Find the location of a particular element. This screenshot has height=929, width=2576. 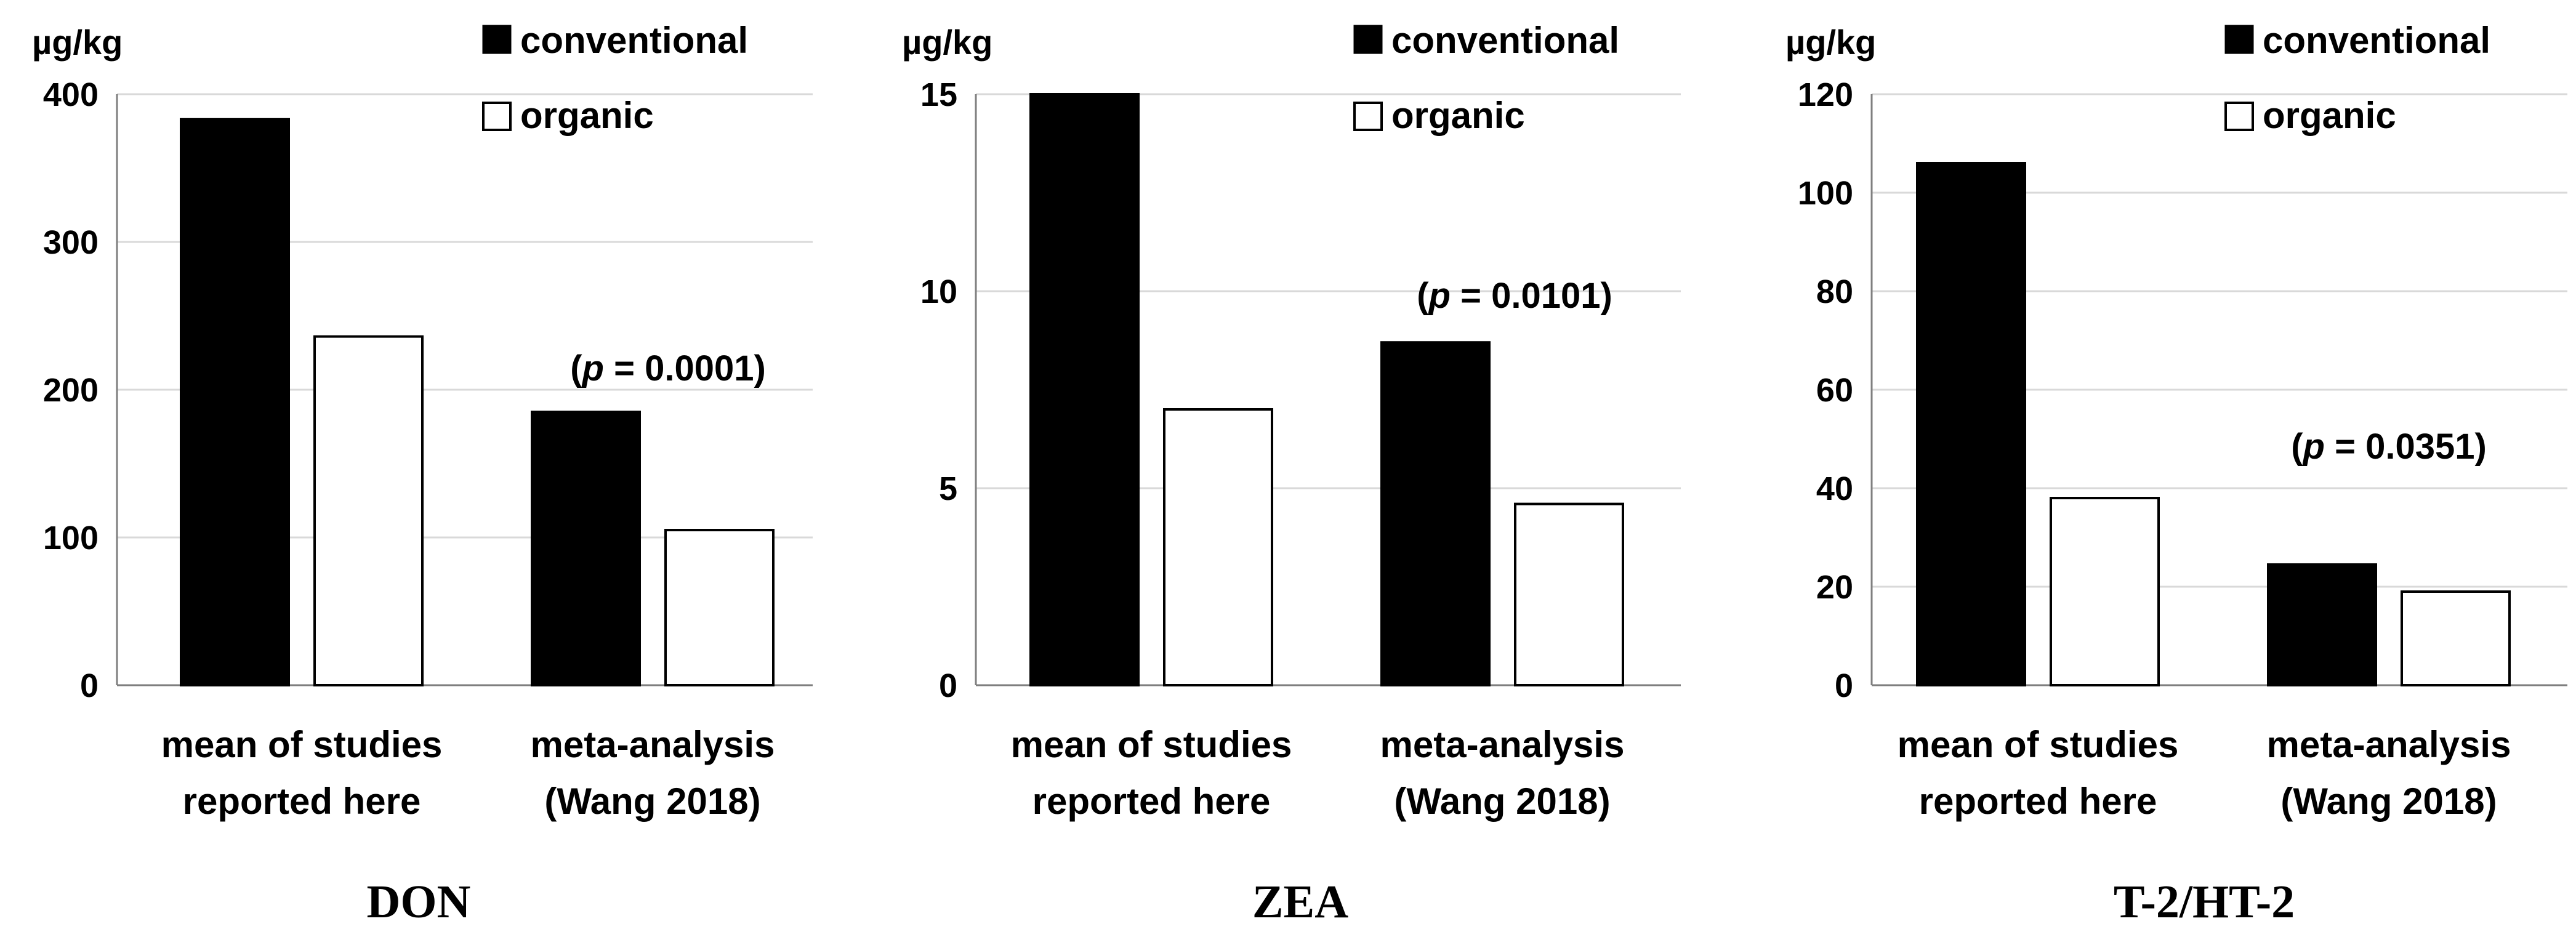

p-value-annotation: (p = 0.0351) is located at coordinates (2389, 447).